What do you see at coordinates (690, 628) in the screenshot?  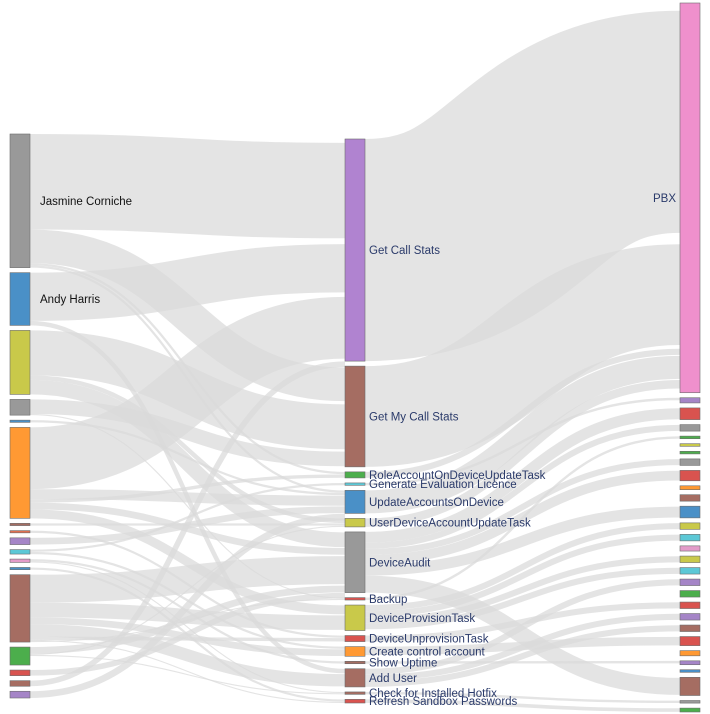 I see `node-d21` at bounding box center [690, 628].